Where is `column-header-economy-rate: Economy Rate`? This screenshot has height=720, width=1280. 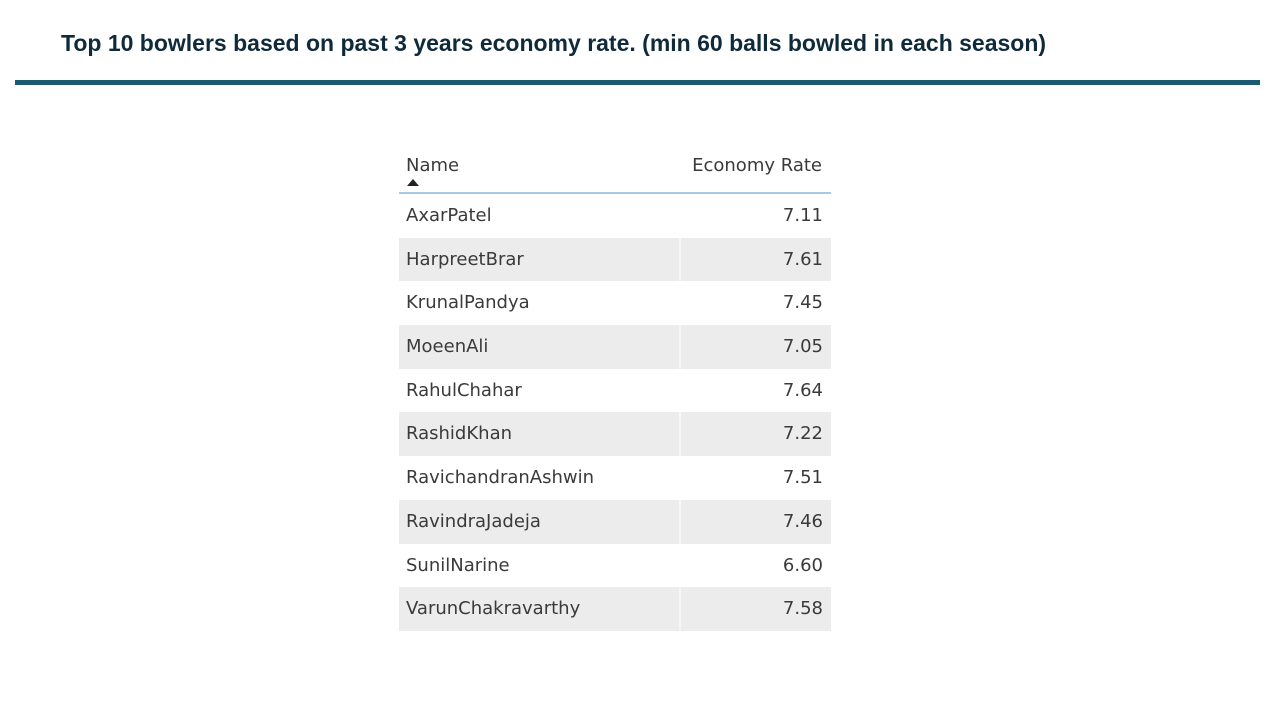
column-header-economy-rate: Economy Rate is located at coordinates (757, 165).